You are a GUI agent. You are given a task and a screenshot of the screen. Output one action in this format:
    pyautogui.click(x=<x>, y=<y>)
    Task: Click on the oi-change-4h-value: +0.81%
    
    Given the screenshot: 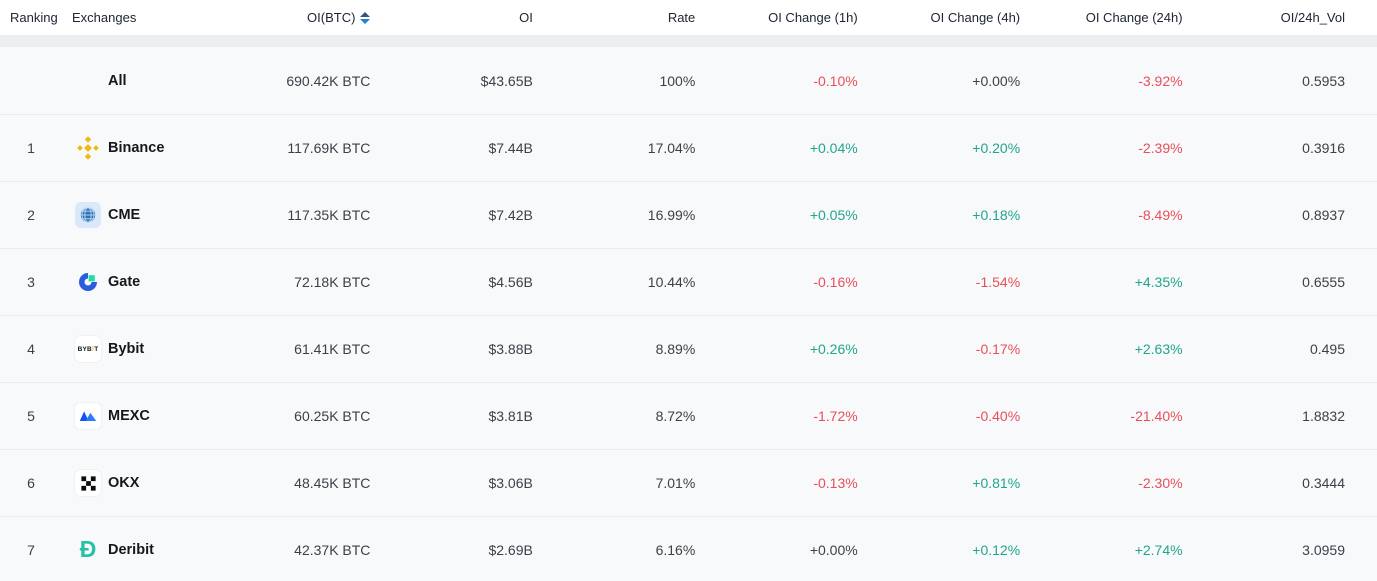 What is the action you would take?
    pyautogui.click(x=996, y=483)
    